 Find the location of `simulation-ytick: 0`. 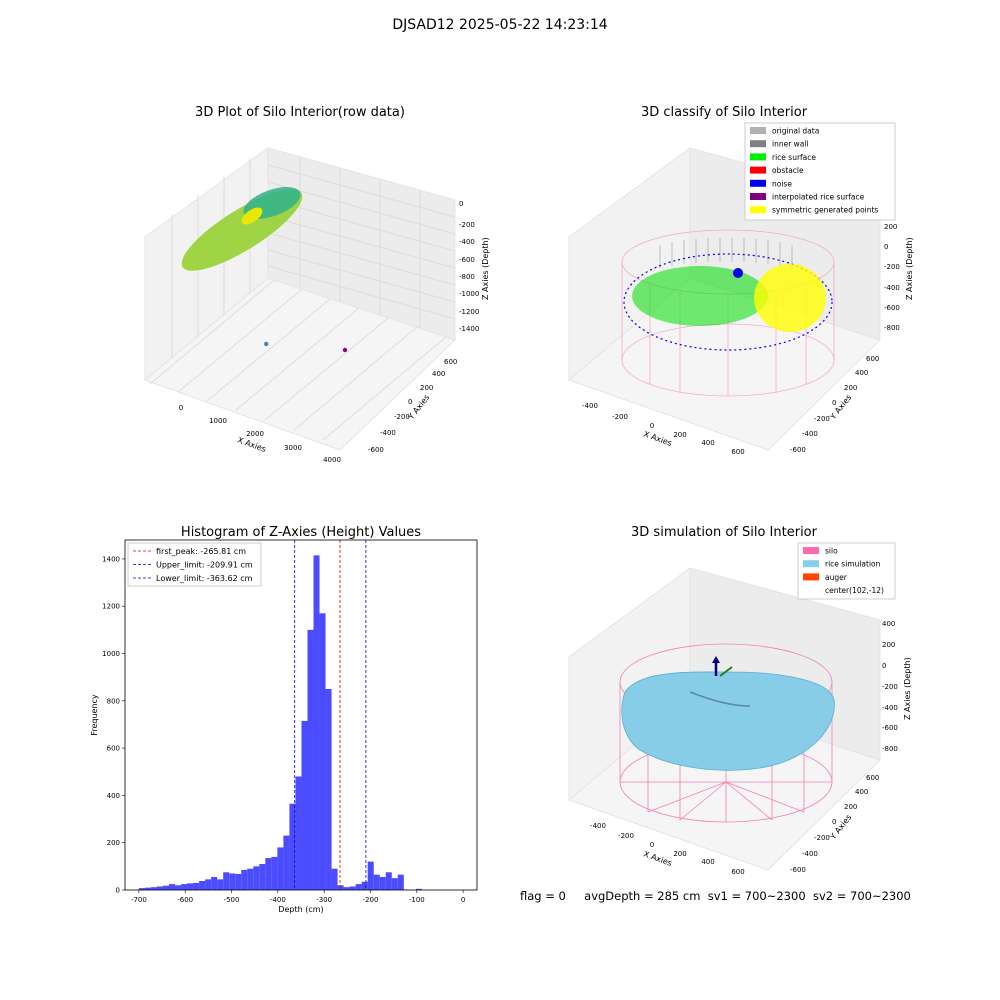

simulation-ytick: 0 is located at coordinates (834, 822).